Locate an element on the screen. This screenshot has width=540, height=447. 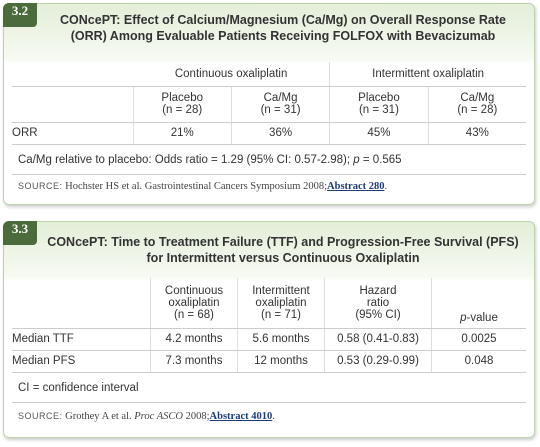
source-text: Grothey A et al. is located at coordinates (100, 416).